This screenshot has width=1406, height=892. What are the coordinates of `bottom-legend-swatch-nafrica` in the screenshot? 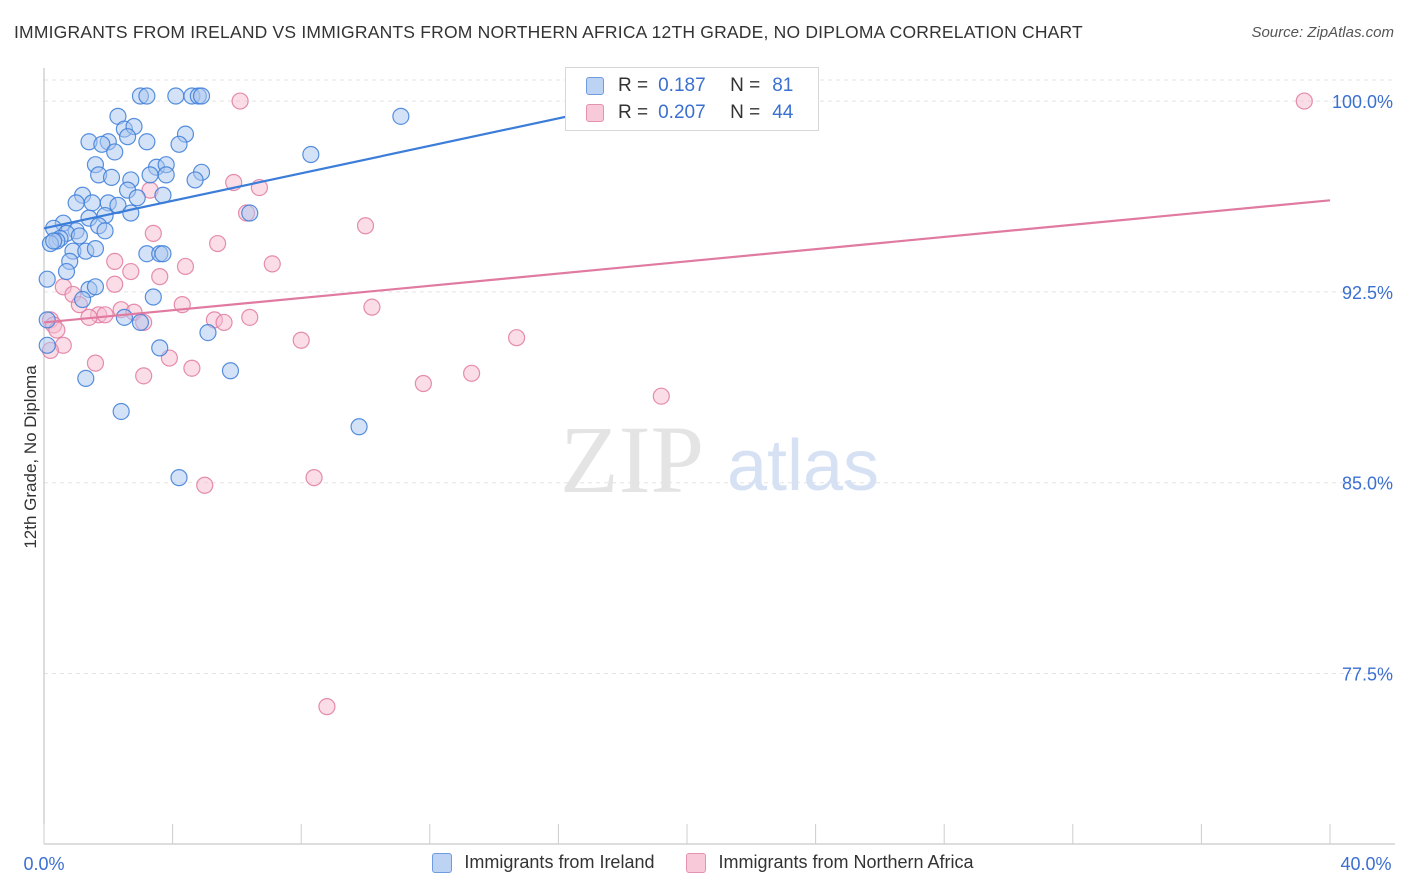 It's located at (696, 862).